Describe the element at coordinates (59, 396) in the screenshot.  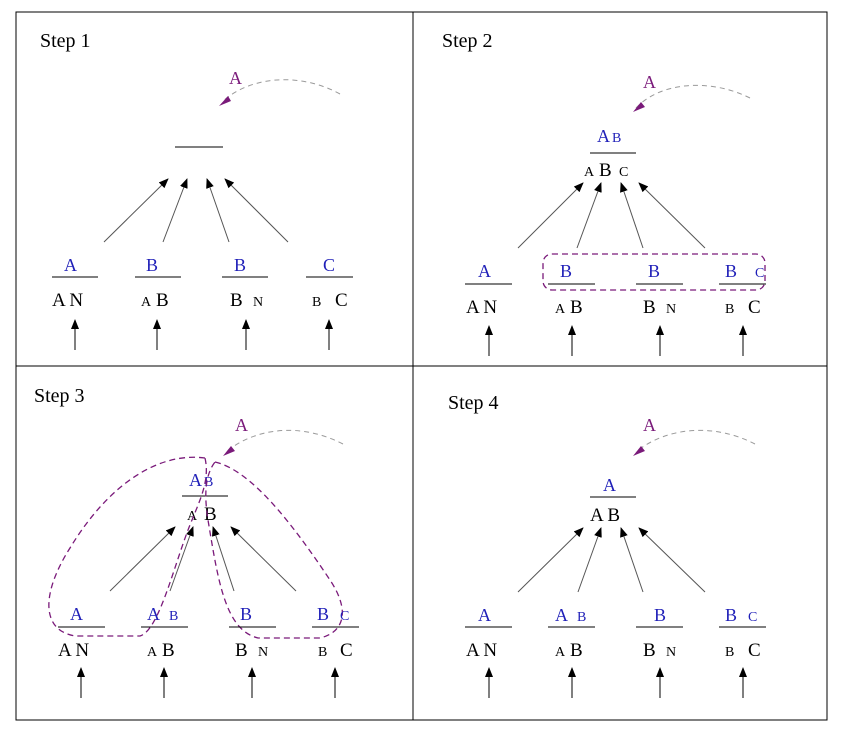
I see `panel-title: Step 3` at that location.